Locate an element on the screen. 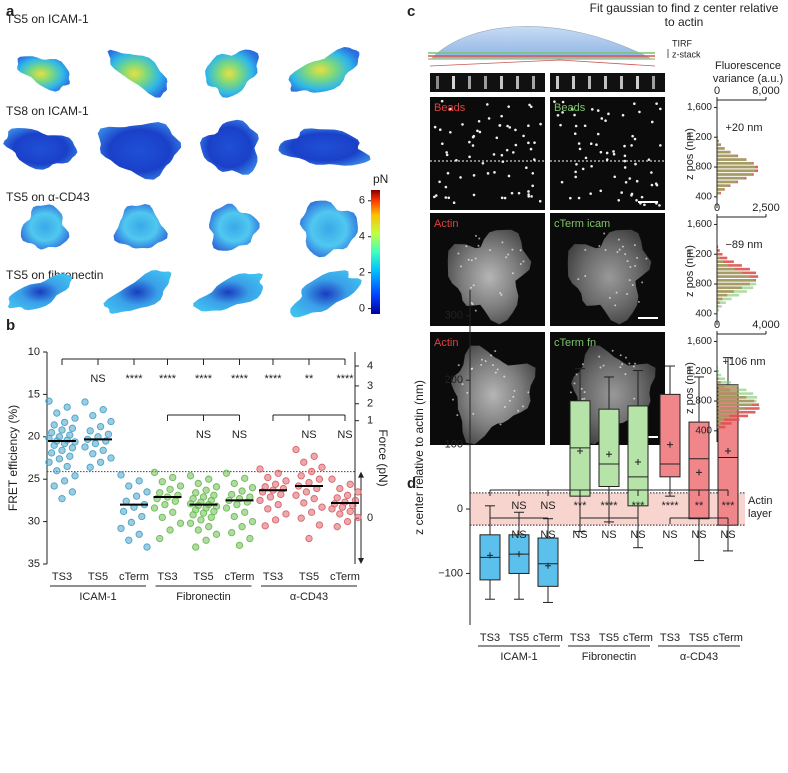  y-tick-label: 800 is located at coordinates (703, 167).